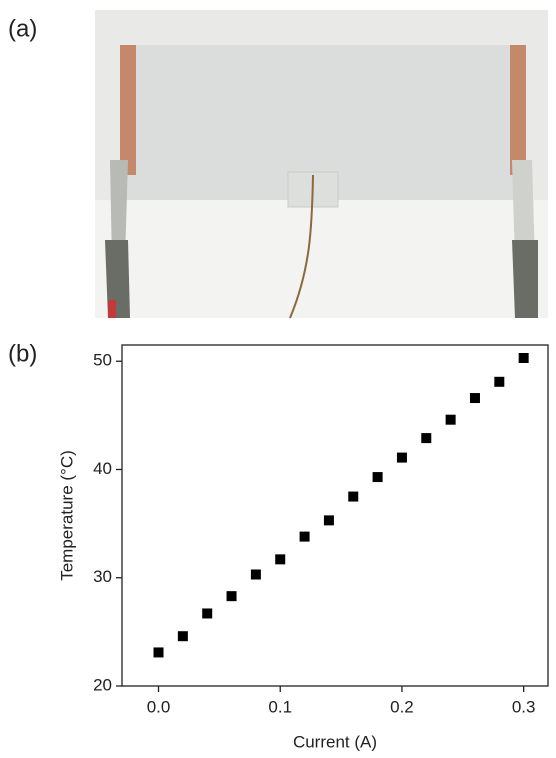 The height and width of the screenshot is (758, 556). What do you see at coordinates (102, 360) in the screenshot?
I see `y-tick-label: 50` at bounding box center [102, 360].